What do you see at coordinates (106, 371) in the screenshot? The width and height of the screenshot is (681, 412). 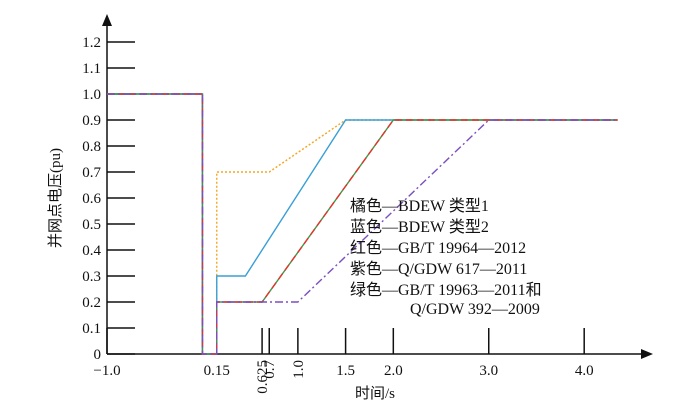 I see `x-tick-label: −1.0` at bounding box center [106, 371].